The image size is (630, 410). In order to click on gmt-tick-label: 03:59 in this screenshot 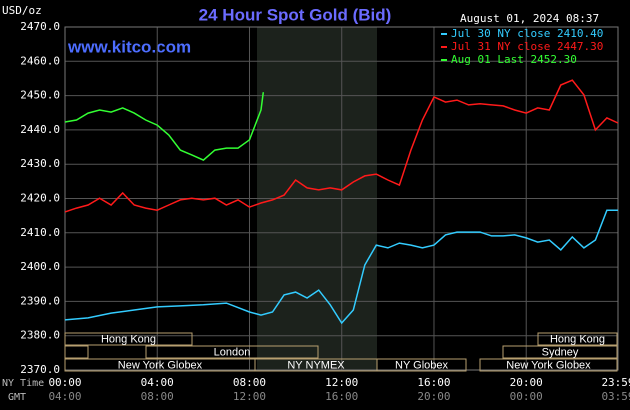, I will do `click(615, 396)`.